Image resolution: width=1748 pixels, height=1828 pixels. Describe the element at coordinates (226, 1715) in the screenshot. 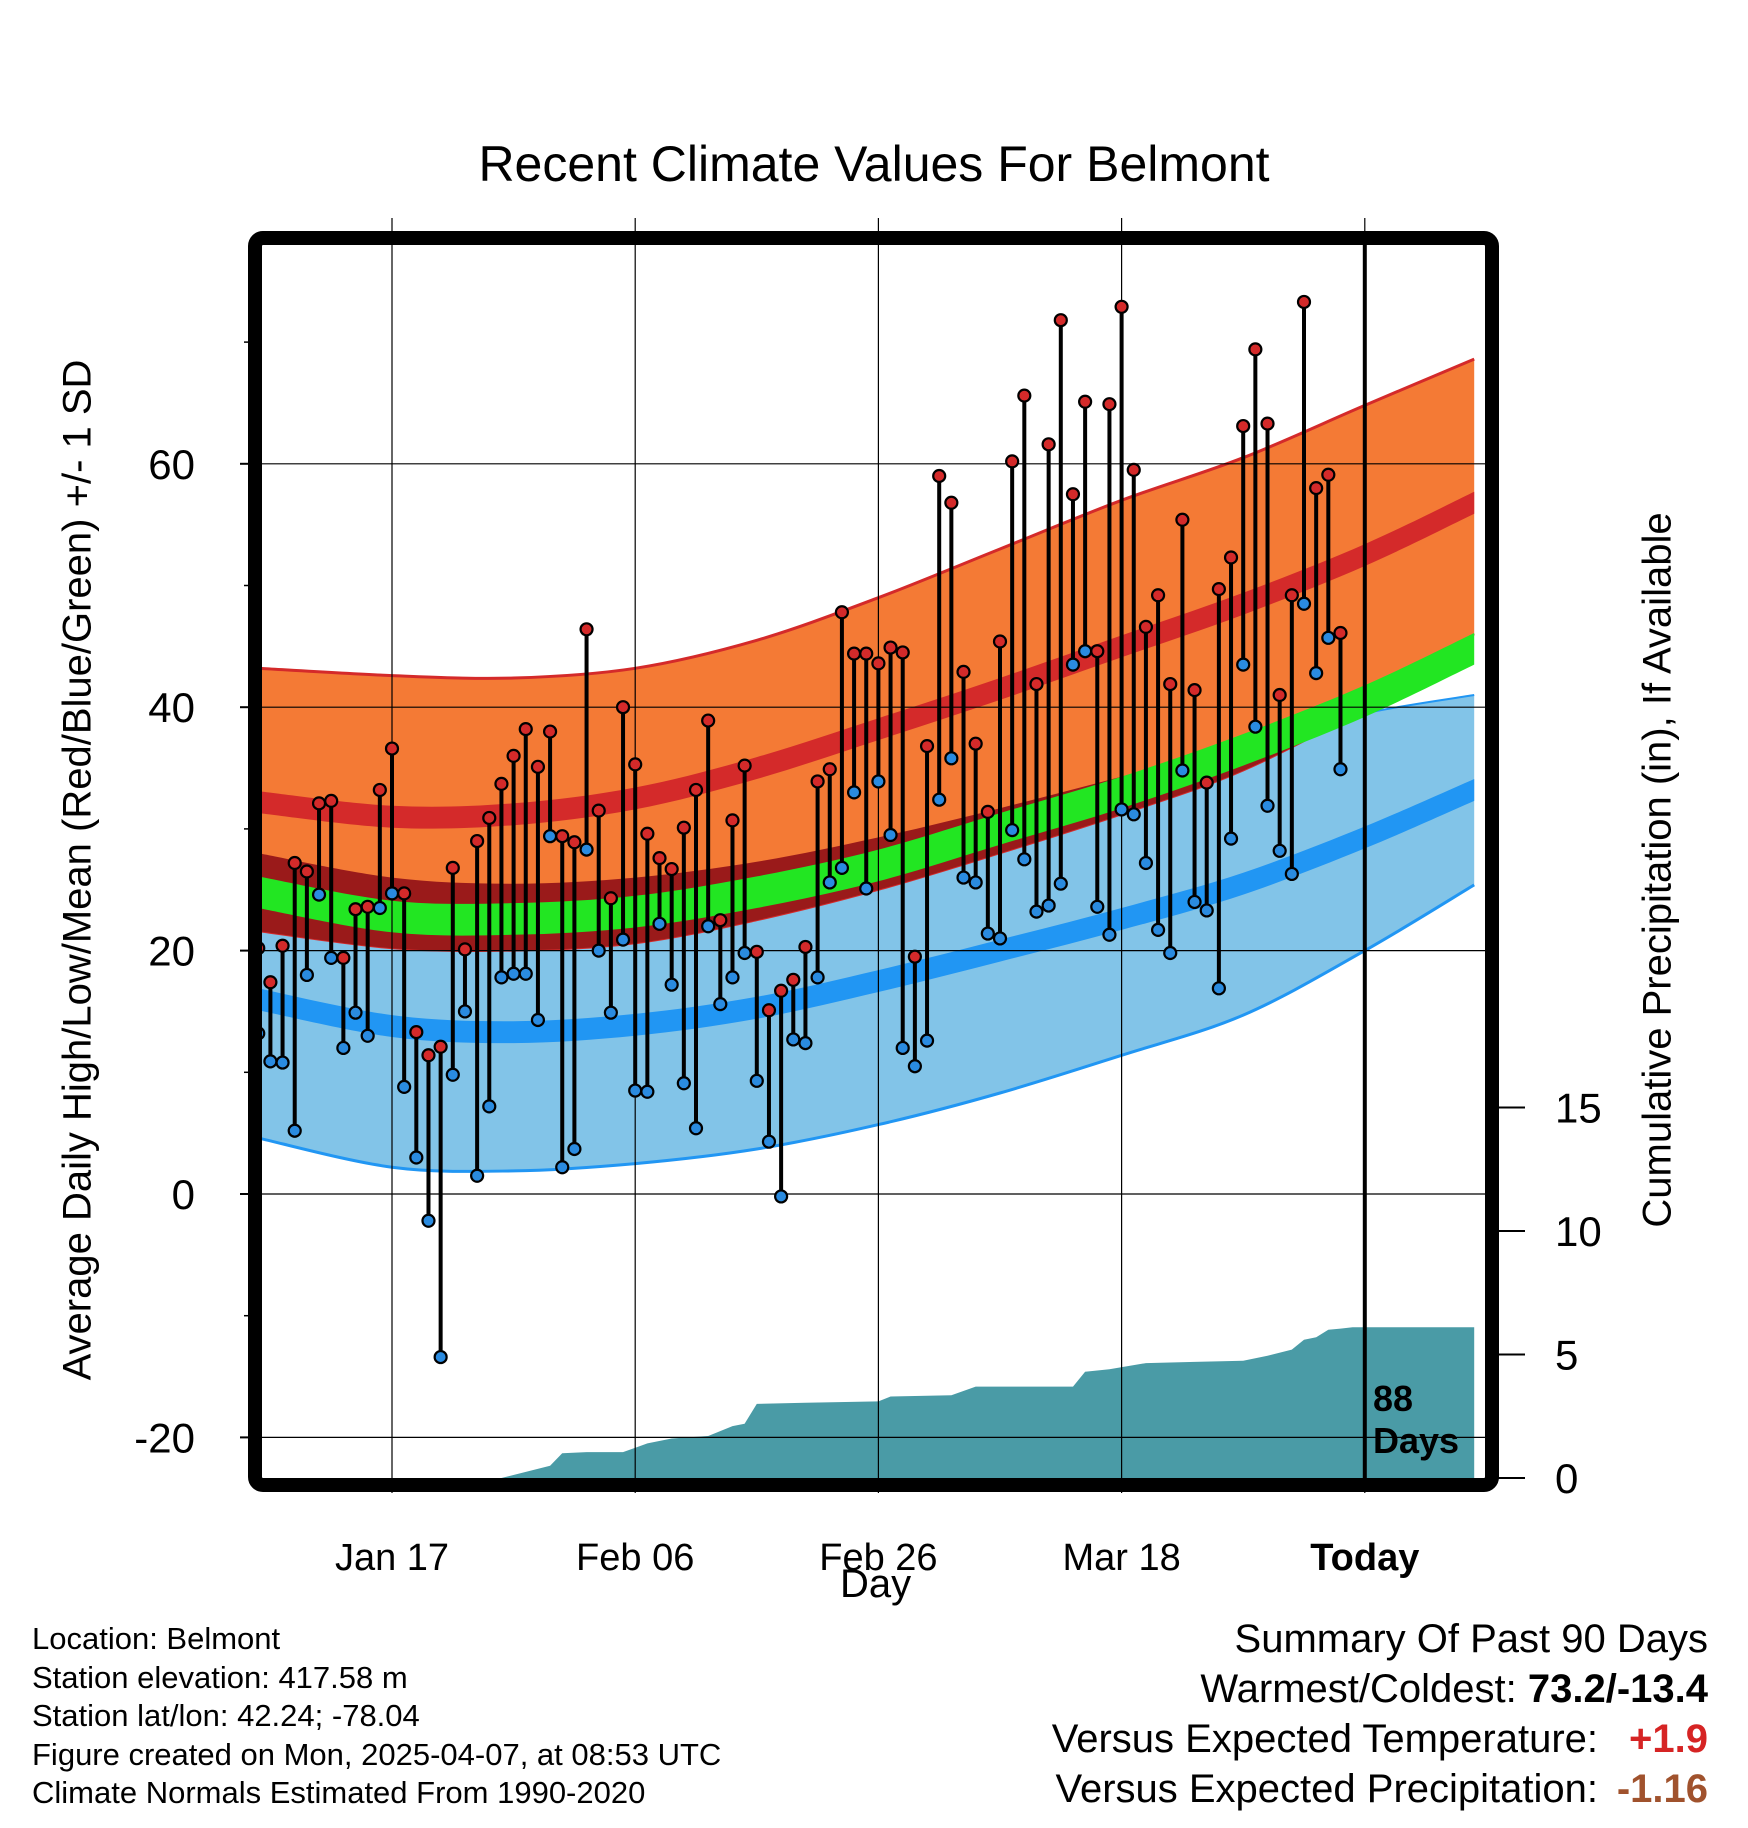

I see `meta-latlon: Station lat/lon: 42.24; -78.04` at that location.